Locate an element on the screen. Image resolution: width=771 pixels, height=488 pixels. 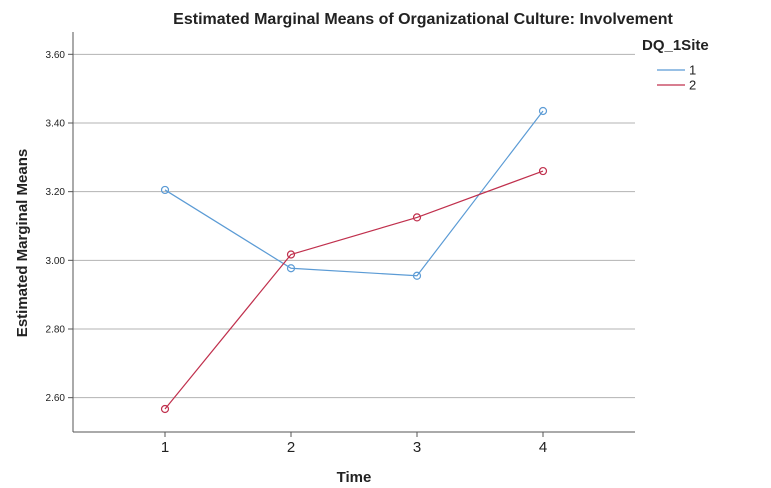
x-tick-label: 2 is located at coordinates (291, 447).